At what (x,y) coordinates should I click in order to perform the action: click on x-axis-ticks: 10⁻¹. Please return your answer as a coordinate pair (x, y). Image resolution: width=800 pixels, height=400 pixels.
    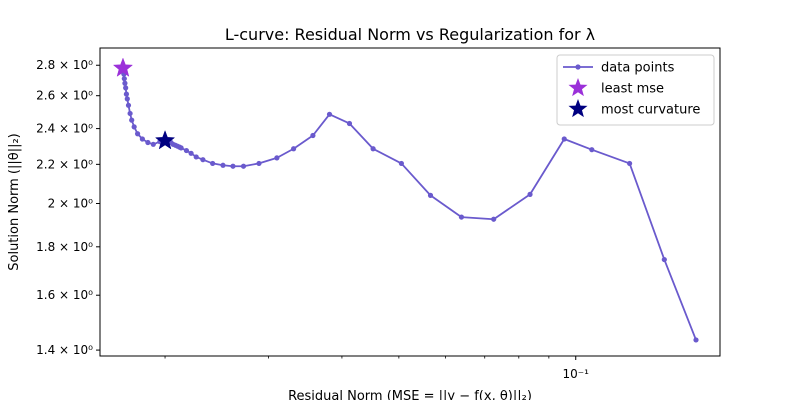
    Looking at the image, I should click on (377, 368).